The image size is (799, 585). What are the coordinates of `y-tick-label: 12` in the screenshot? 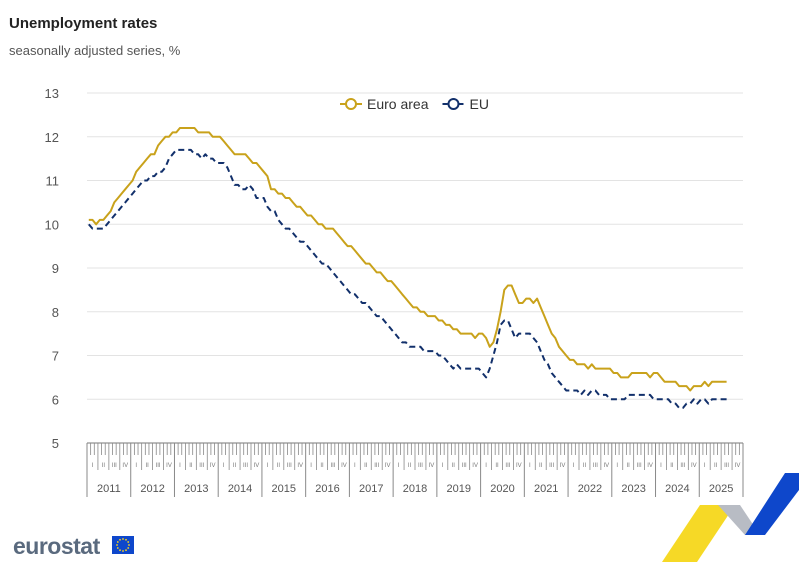 It's located at (52, 137).